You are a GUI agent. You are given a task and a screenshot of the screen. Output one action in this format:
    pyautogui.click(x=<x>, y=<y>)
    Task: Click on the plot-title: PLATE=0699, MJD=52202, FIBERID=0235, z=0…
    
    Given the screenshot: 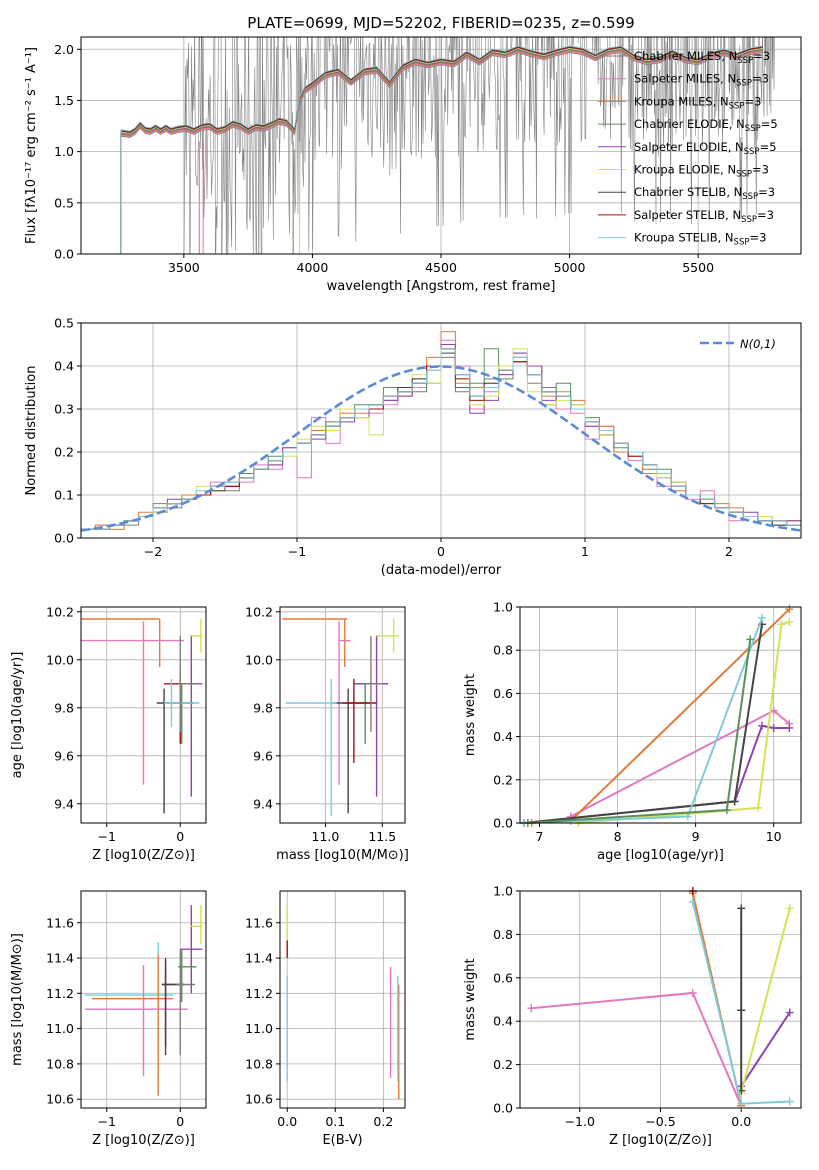 What is the action you would take?
    pyautogui.click(x=440, y=23)
    